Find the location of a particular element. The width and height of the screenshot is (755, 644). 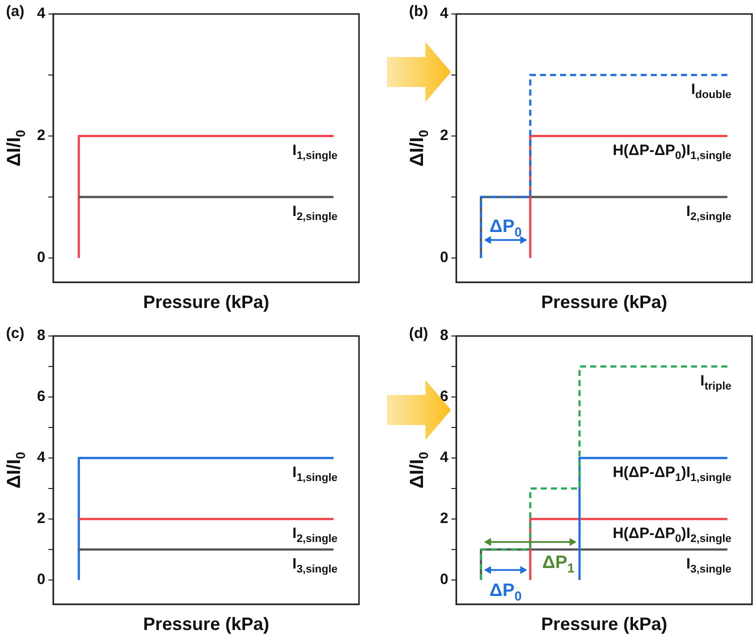

chart-title: (d) is located at coordinates (418, 333).